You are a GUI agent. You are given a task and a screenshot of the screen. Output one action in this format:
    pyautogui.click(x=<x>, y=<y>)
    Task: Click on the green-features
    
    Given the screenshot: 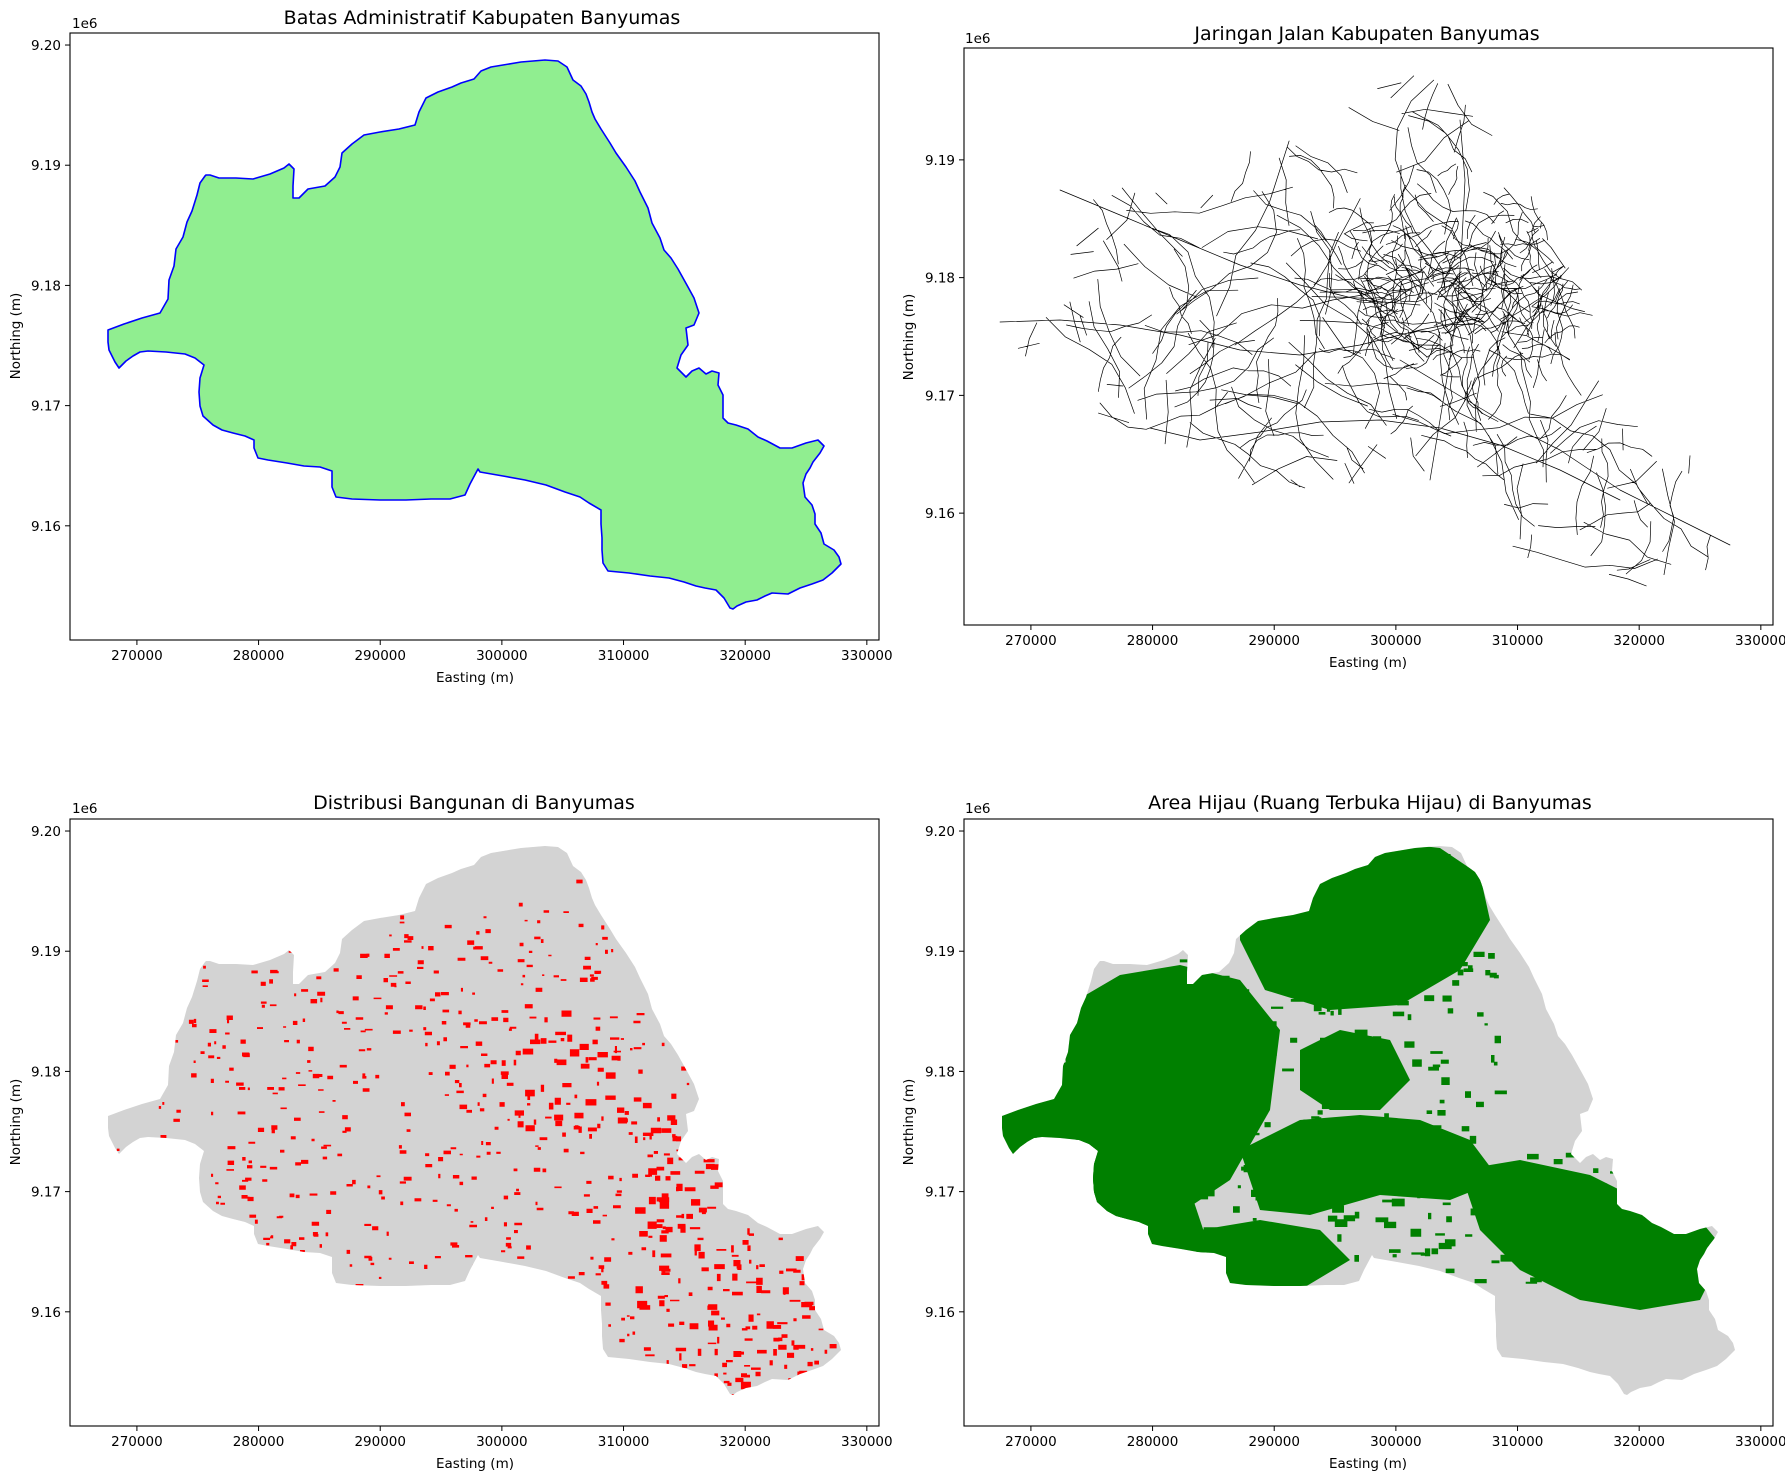 What is the action you would take?
    pyautogui.click(x=1363, y=1078)
    